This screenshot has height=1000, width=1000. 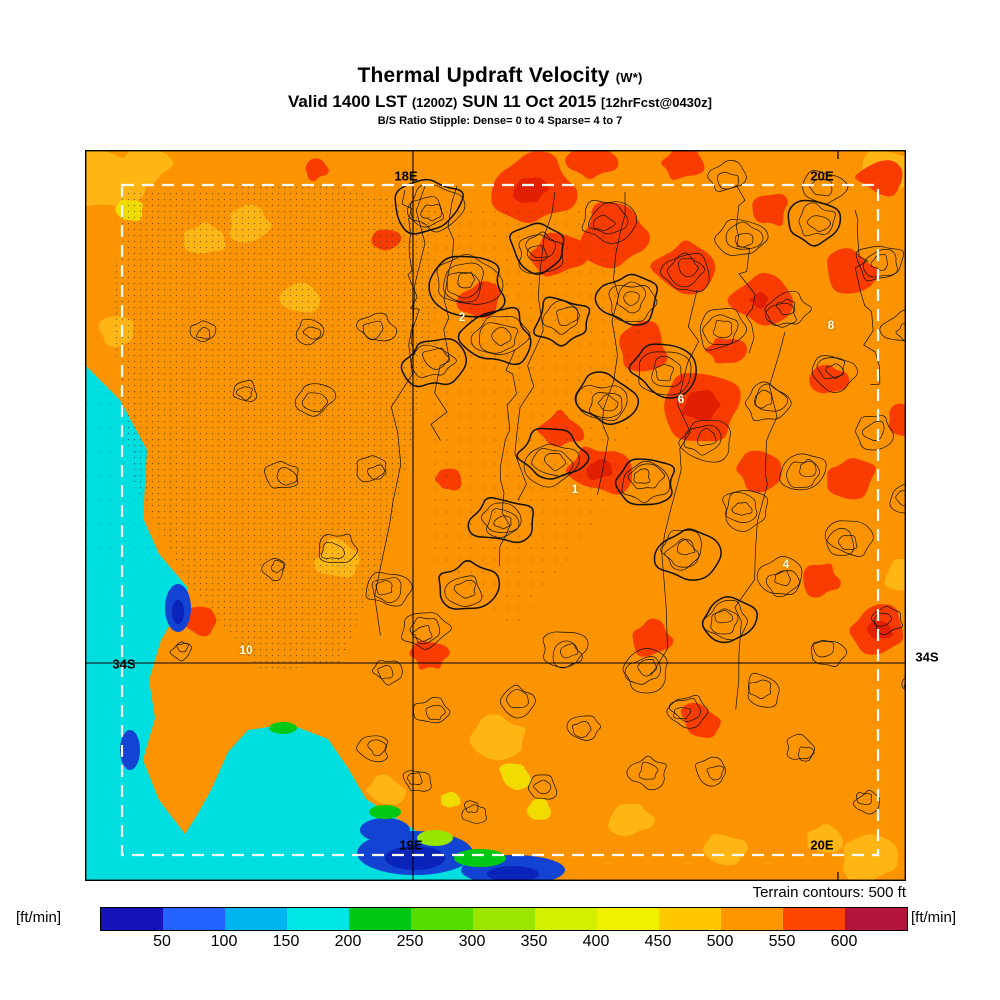 I want to click on colorbar-tick: 250, so click(x=410, y=941).